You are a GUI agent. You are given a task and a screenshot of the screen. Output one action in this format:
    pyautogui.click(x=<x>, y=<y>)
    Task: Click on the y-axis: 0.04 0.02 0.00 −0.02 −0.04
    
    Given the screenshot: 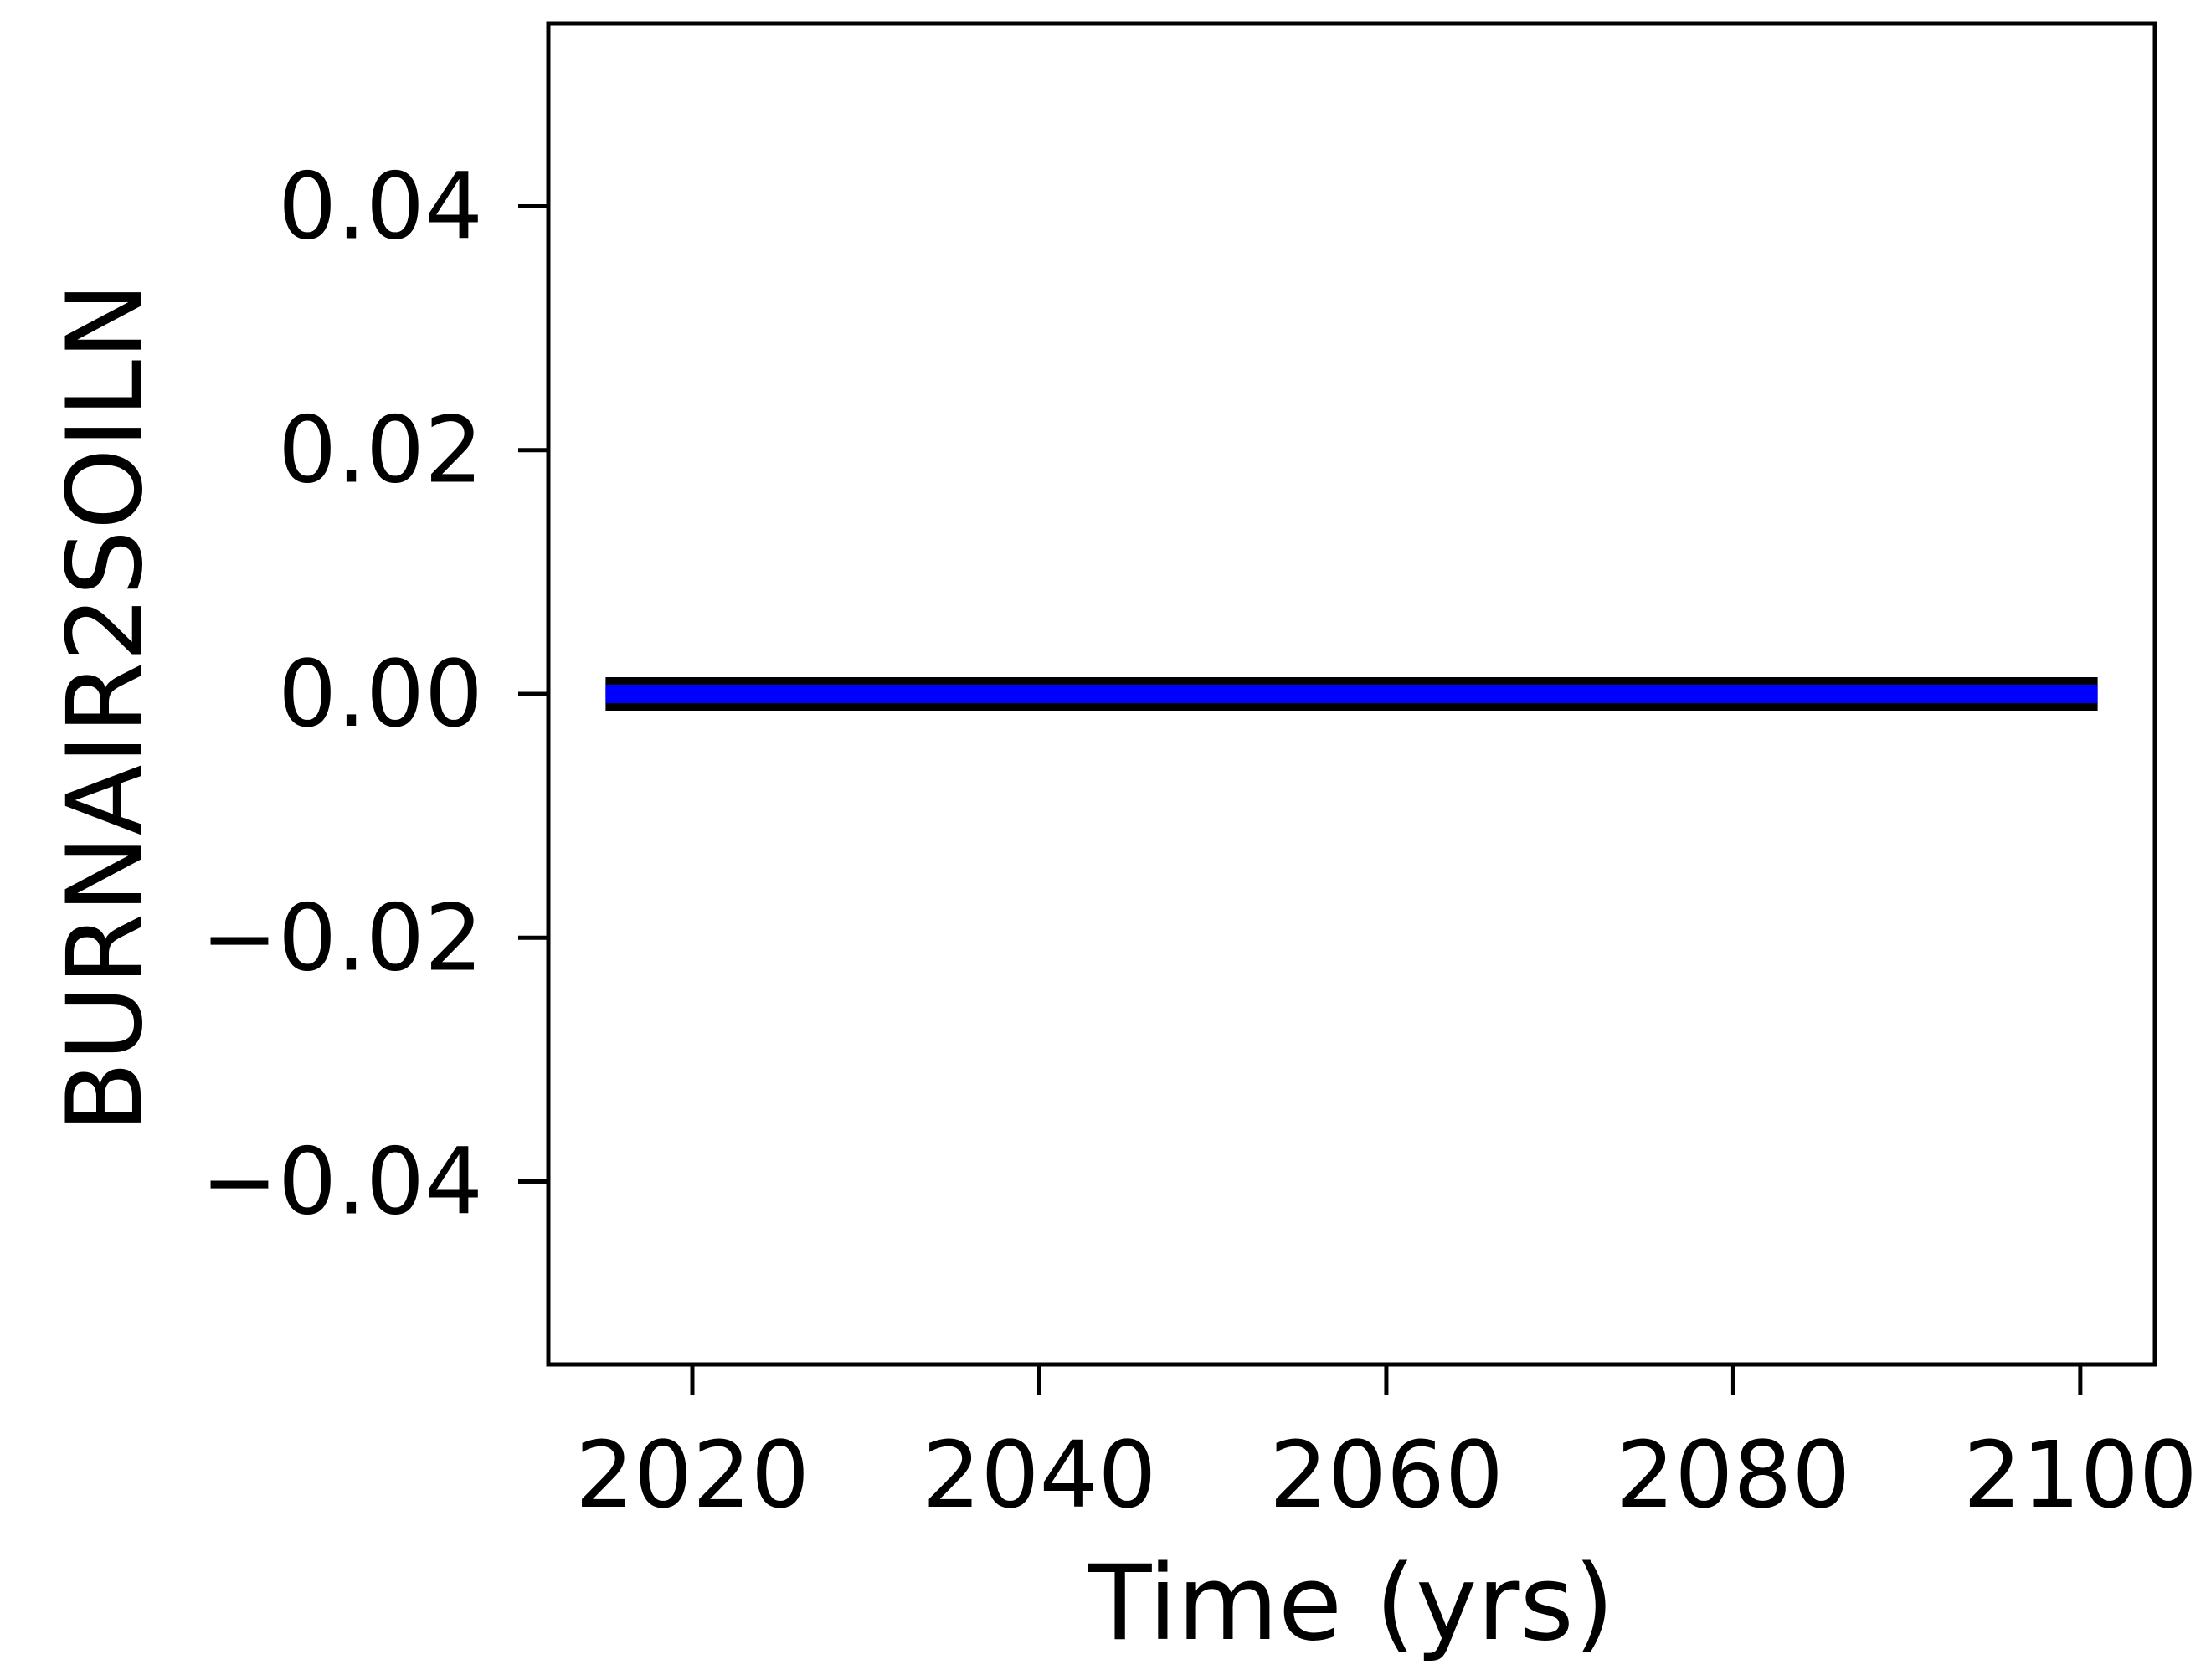 What is the action you would take?
    pyautogui.click(x=374, y=694)
    